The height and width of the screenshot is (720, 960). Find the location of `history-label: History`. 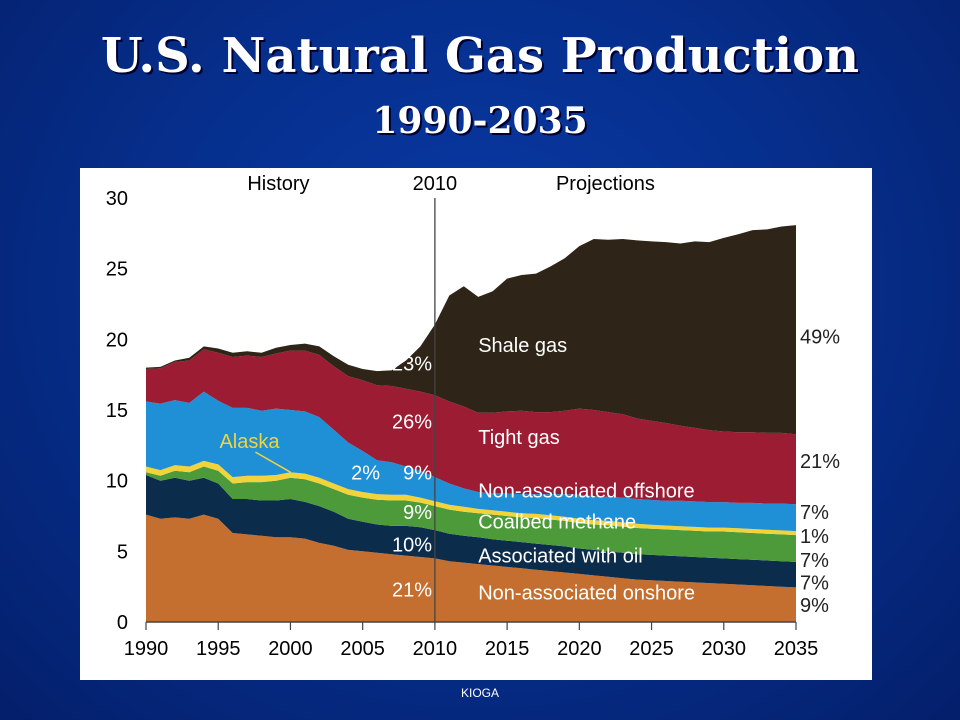

history-label: History is located at coordinates (278, 184).